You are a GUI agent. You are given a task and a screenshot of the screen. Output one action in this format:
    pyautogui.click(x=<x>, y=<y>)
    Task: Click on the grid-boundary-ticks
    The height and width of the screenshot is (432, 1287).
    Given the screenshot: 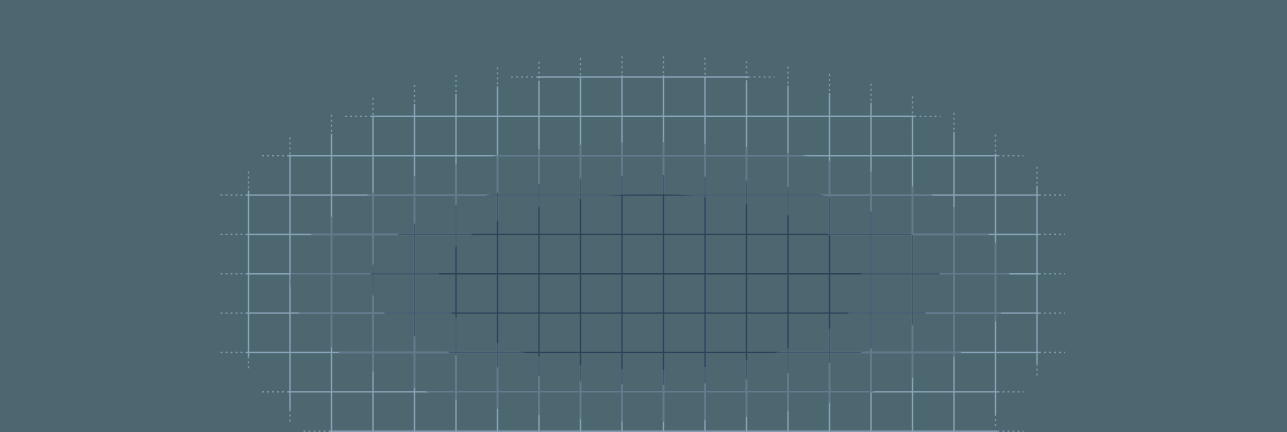 What is the action you would take?
    pyautogui.click(x=650, y=282)
    